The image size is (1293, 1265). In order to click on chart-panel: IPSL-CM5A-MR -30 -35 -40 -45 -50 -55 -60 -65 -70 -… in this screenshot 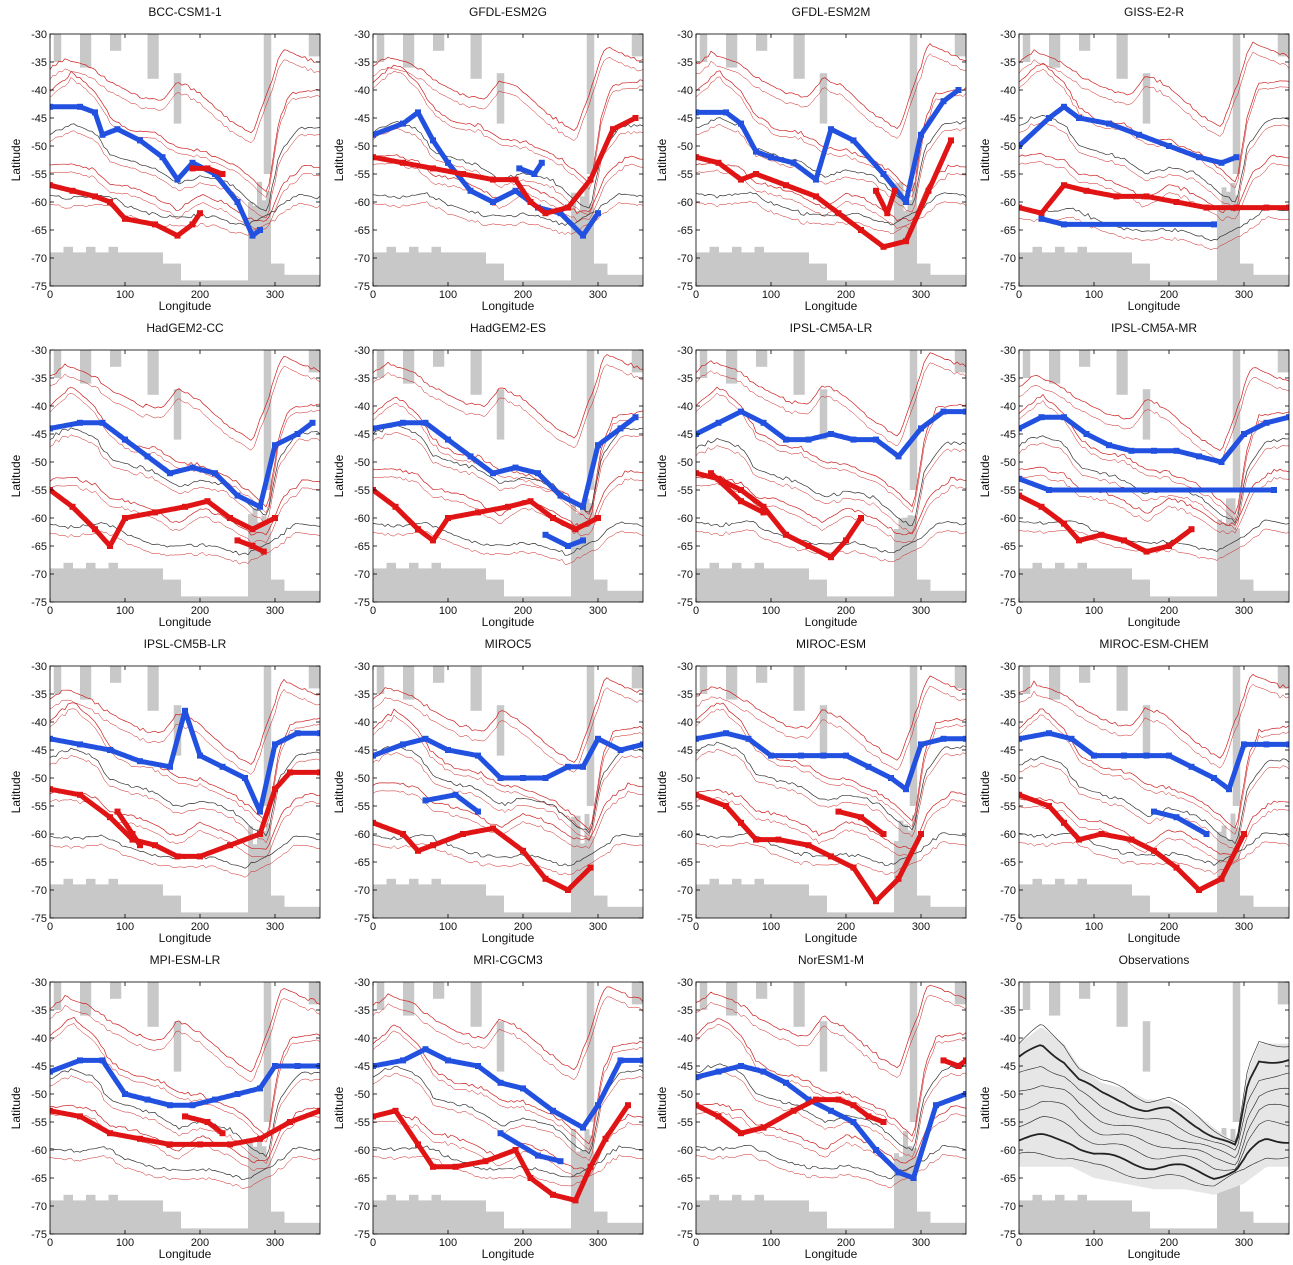, I will do `click(1130, 474)`.